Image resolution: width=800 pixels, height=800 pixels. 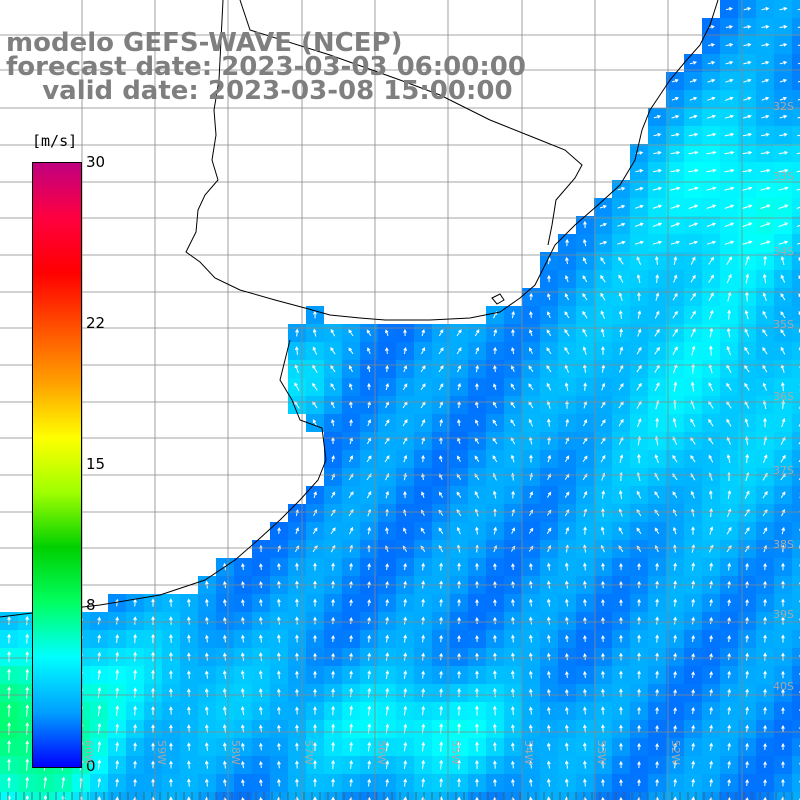 I want to click on latitude-label: 37S, so click(x=783, y=470).